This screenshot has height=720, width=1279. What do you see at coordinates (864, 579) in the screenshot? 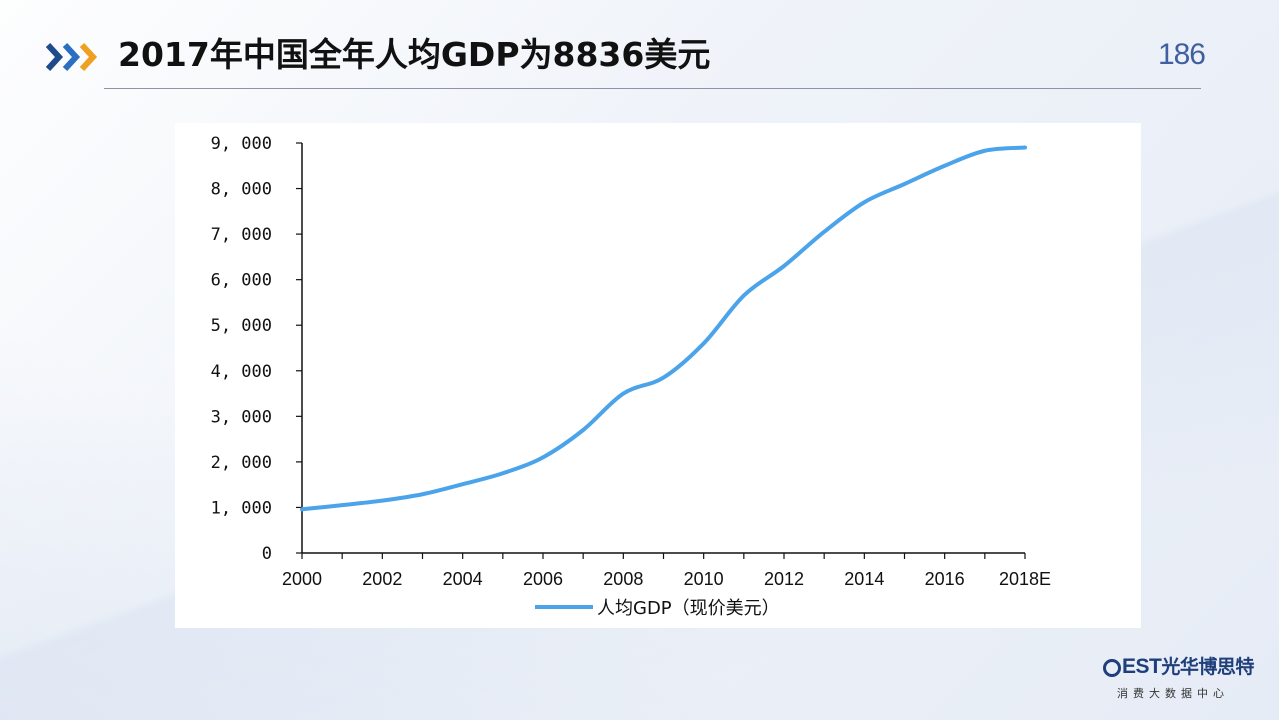
I see `x-tick-label: 2014` at bounding box center [864, 579].